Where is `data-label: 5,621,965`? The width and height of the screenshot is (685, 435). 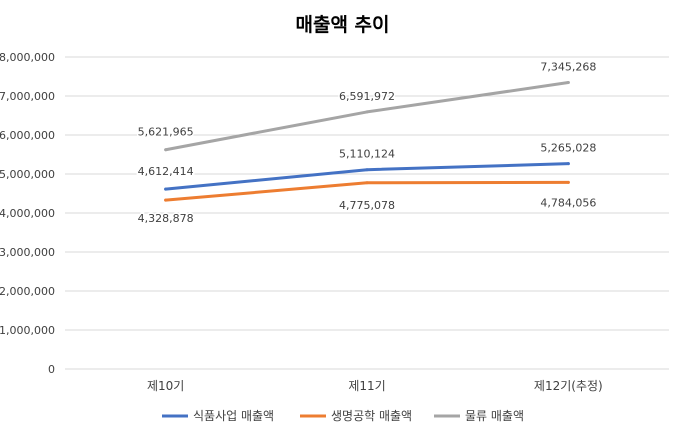 data-label: 5,621,965 is located at coordinates (166, 132).